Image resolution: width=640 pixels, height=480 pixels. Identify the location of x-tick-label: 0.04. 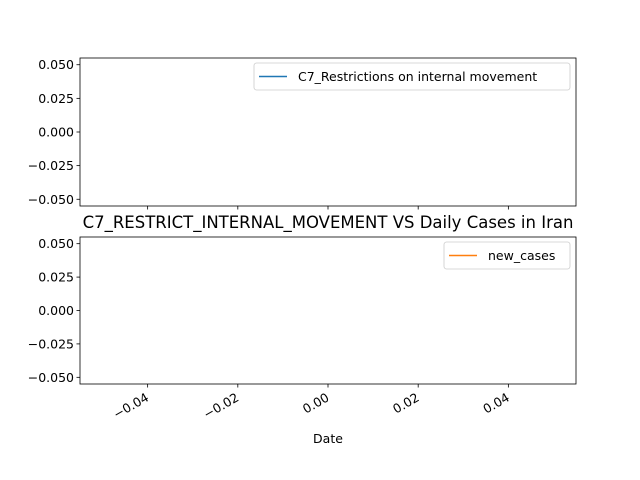
(496, 403).